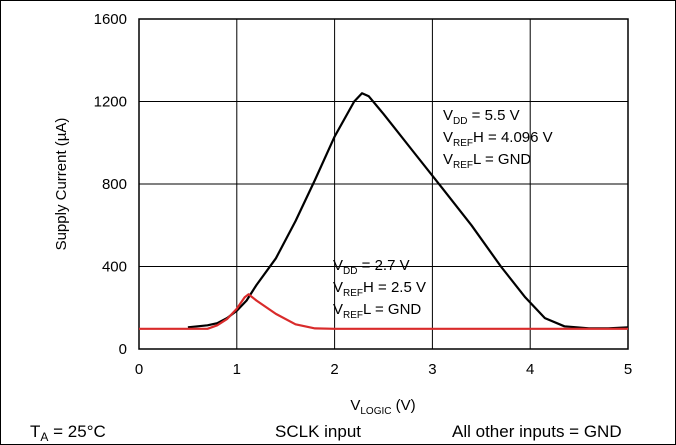 The width and height of the screenshot is (676, 445). I want to click on annotation-value: H = 2.5 V, so click(394, 287).